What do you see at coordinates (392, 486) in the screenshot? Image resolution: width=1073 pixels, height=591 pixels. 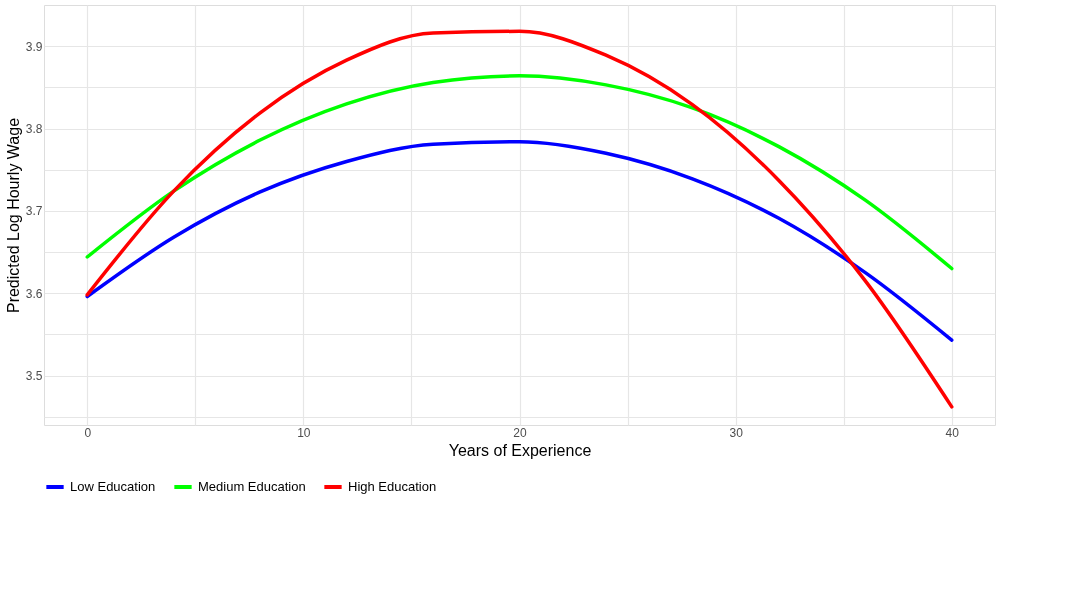 I see `legend-label: High Education` at bounding box center [392, 486].